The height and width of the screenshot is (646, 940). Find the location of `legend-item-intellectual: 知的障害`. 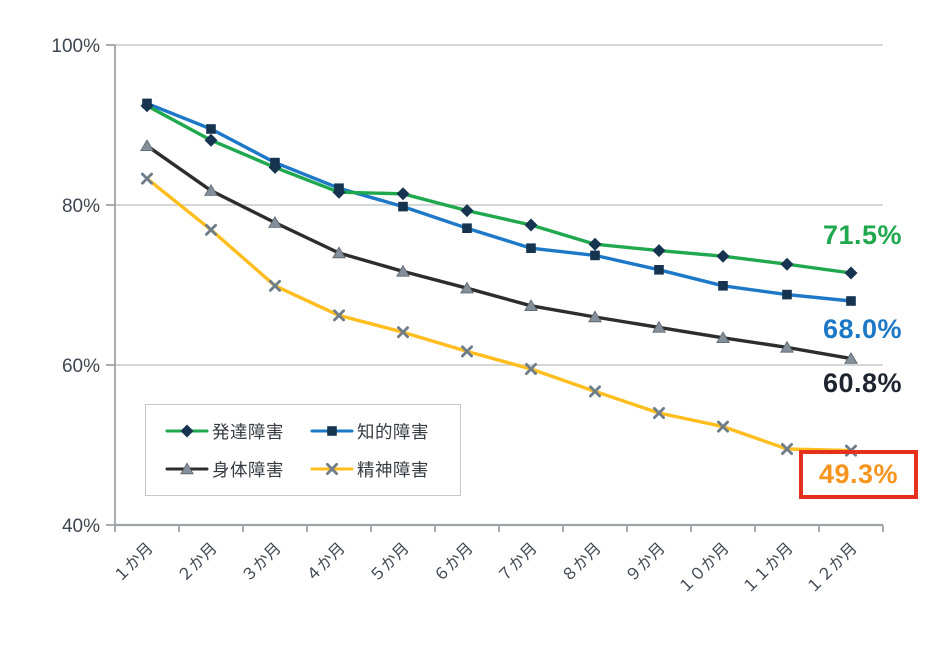

legend-item-intellectual: 知的障害 is located at coordinates (381, 431).